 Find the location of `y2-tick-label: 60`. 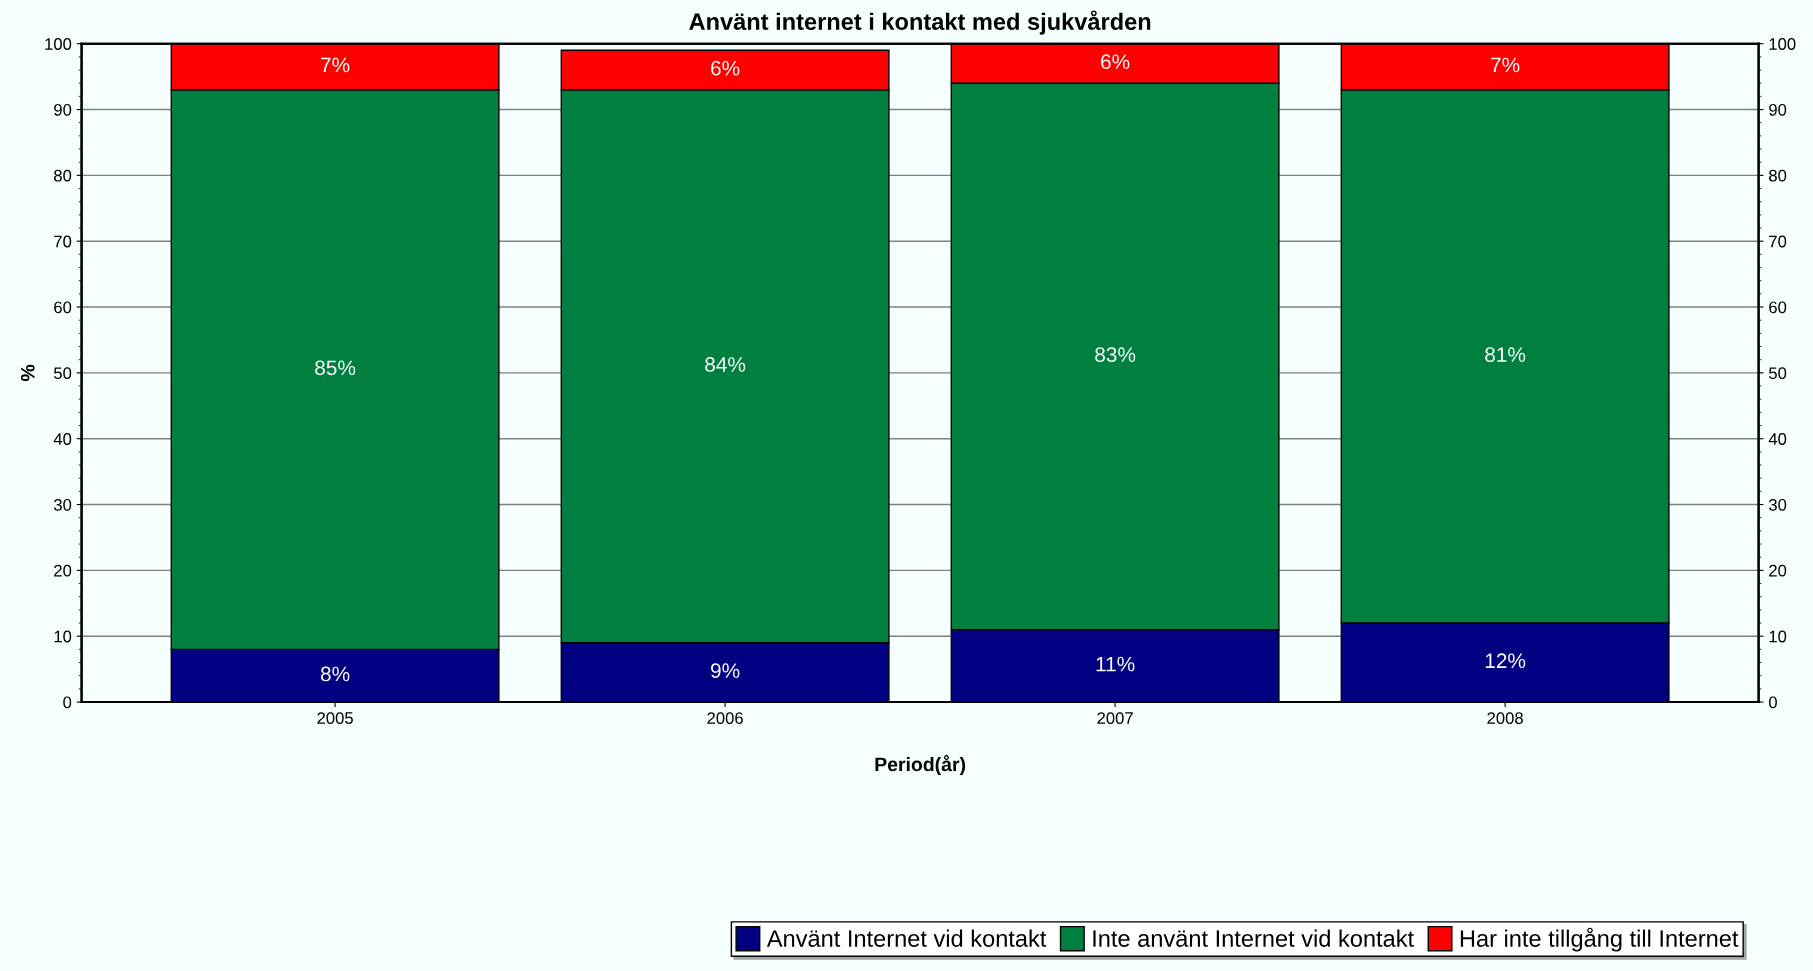

y2-tick-label: 60 is located at coordinates (1778, 307).